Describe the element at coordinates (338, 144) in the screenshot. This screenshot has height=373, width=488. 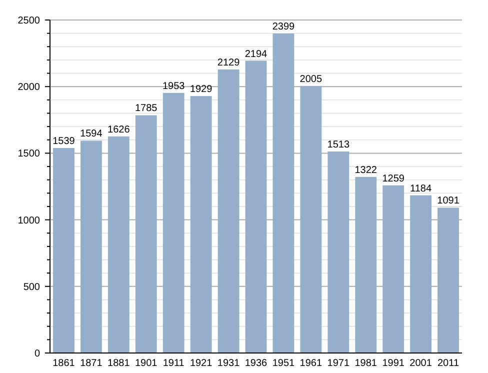
I see `data-label: 1513` at that location.